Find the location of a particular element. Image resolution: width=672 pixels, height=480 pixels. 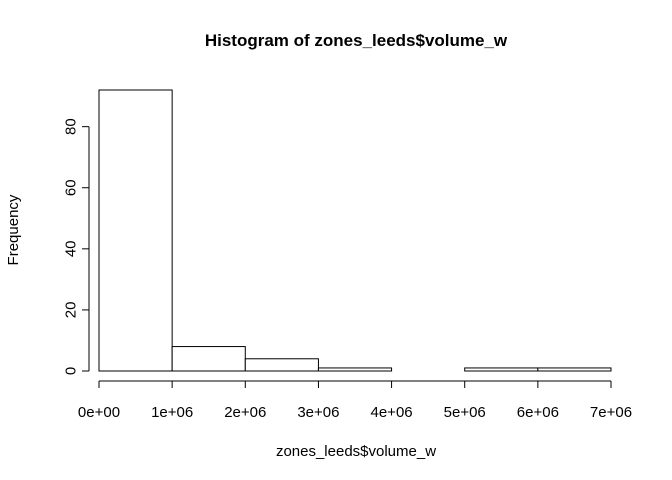

x-tick-label: 1e+06 is located at coordinates (172, 412).